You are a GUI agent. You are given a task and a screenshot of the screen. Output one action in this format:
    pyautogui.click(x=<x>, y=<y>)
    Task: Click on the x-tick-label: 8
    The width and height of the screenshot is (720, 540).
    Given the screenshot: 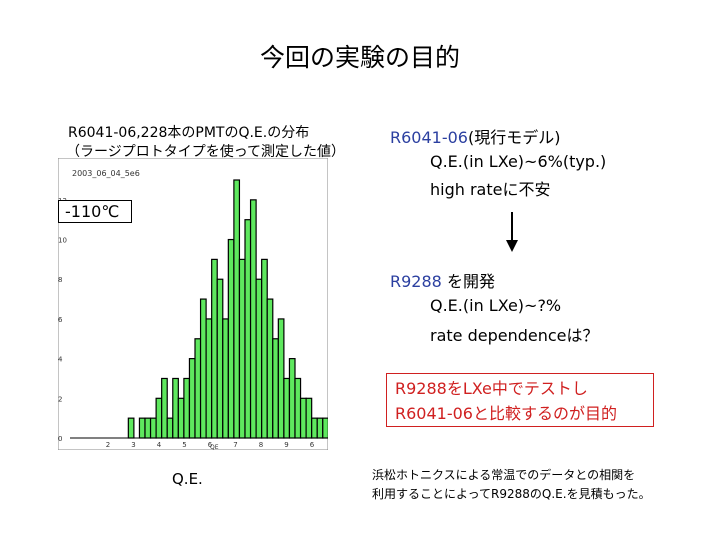 What is the action you would take?
    pyautogui.click(x=261, y=445)
    